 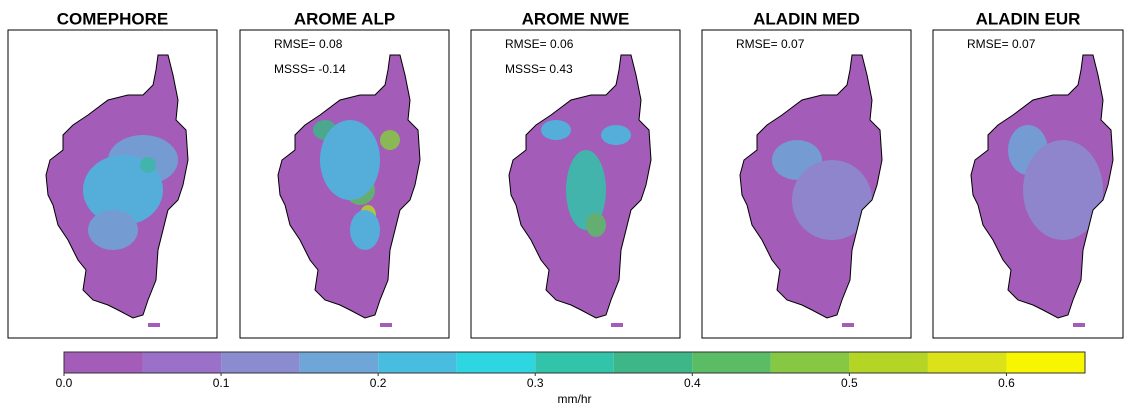 I want to click on panel-title: COMEPHORE, so click(x=112, y=18).